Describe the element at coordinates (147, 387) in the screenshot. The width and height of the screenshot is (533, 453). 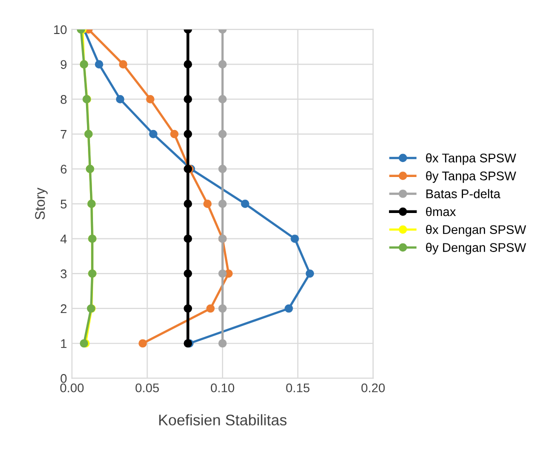
I see `x-tick-label: 0.05` at that location.